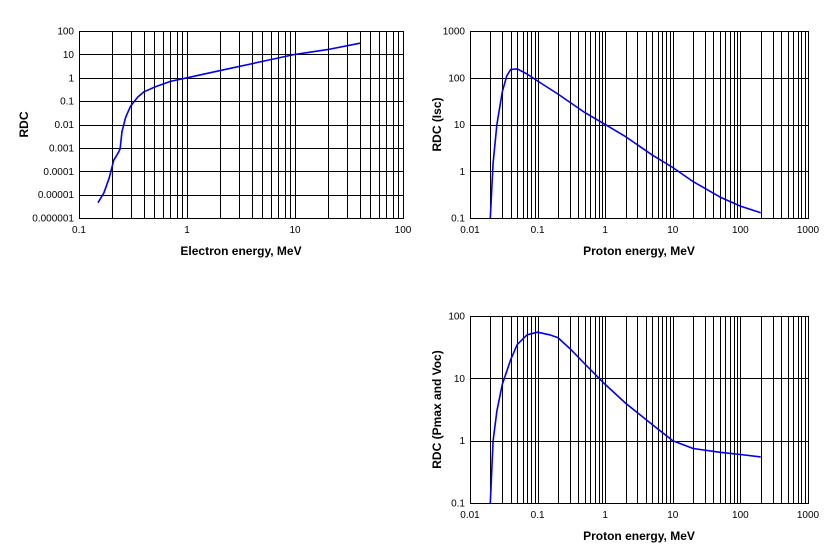 Image resolution: width=837 pixels, height=553 pixels. I want to click on y-tick-label: 0.01, so click(65, 125).